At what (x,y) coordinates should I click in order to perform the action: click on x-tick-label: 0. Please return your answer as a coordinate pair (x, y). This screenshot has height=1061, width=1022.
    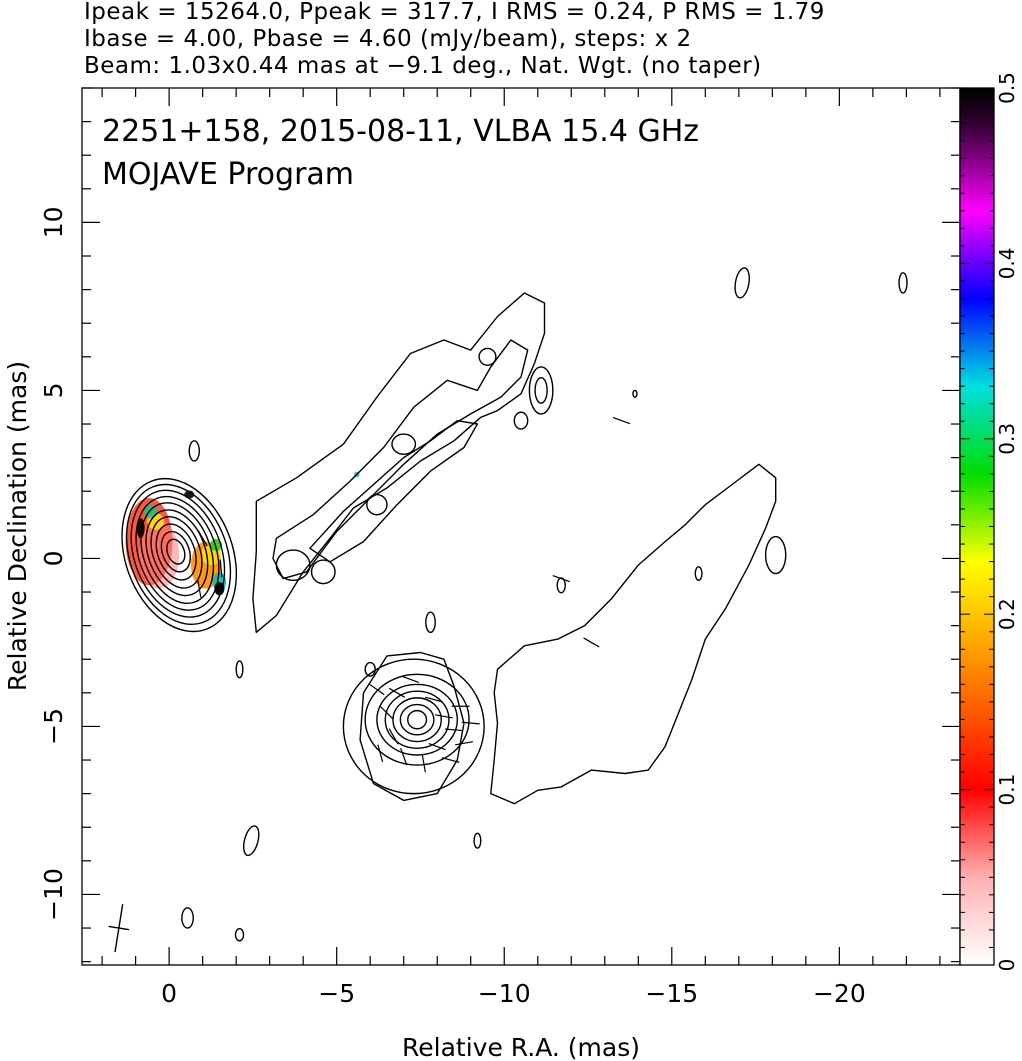
    Looking at the image, I should click on (169, 993).